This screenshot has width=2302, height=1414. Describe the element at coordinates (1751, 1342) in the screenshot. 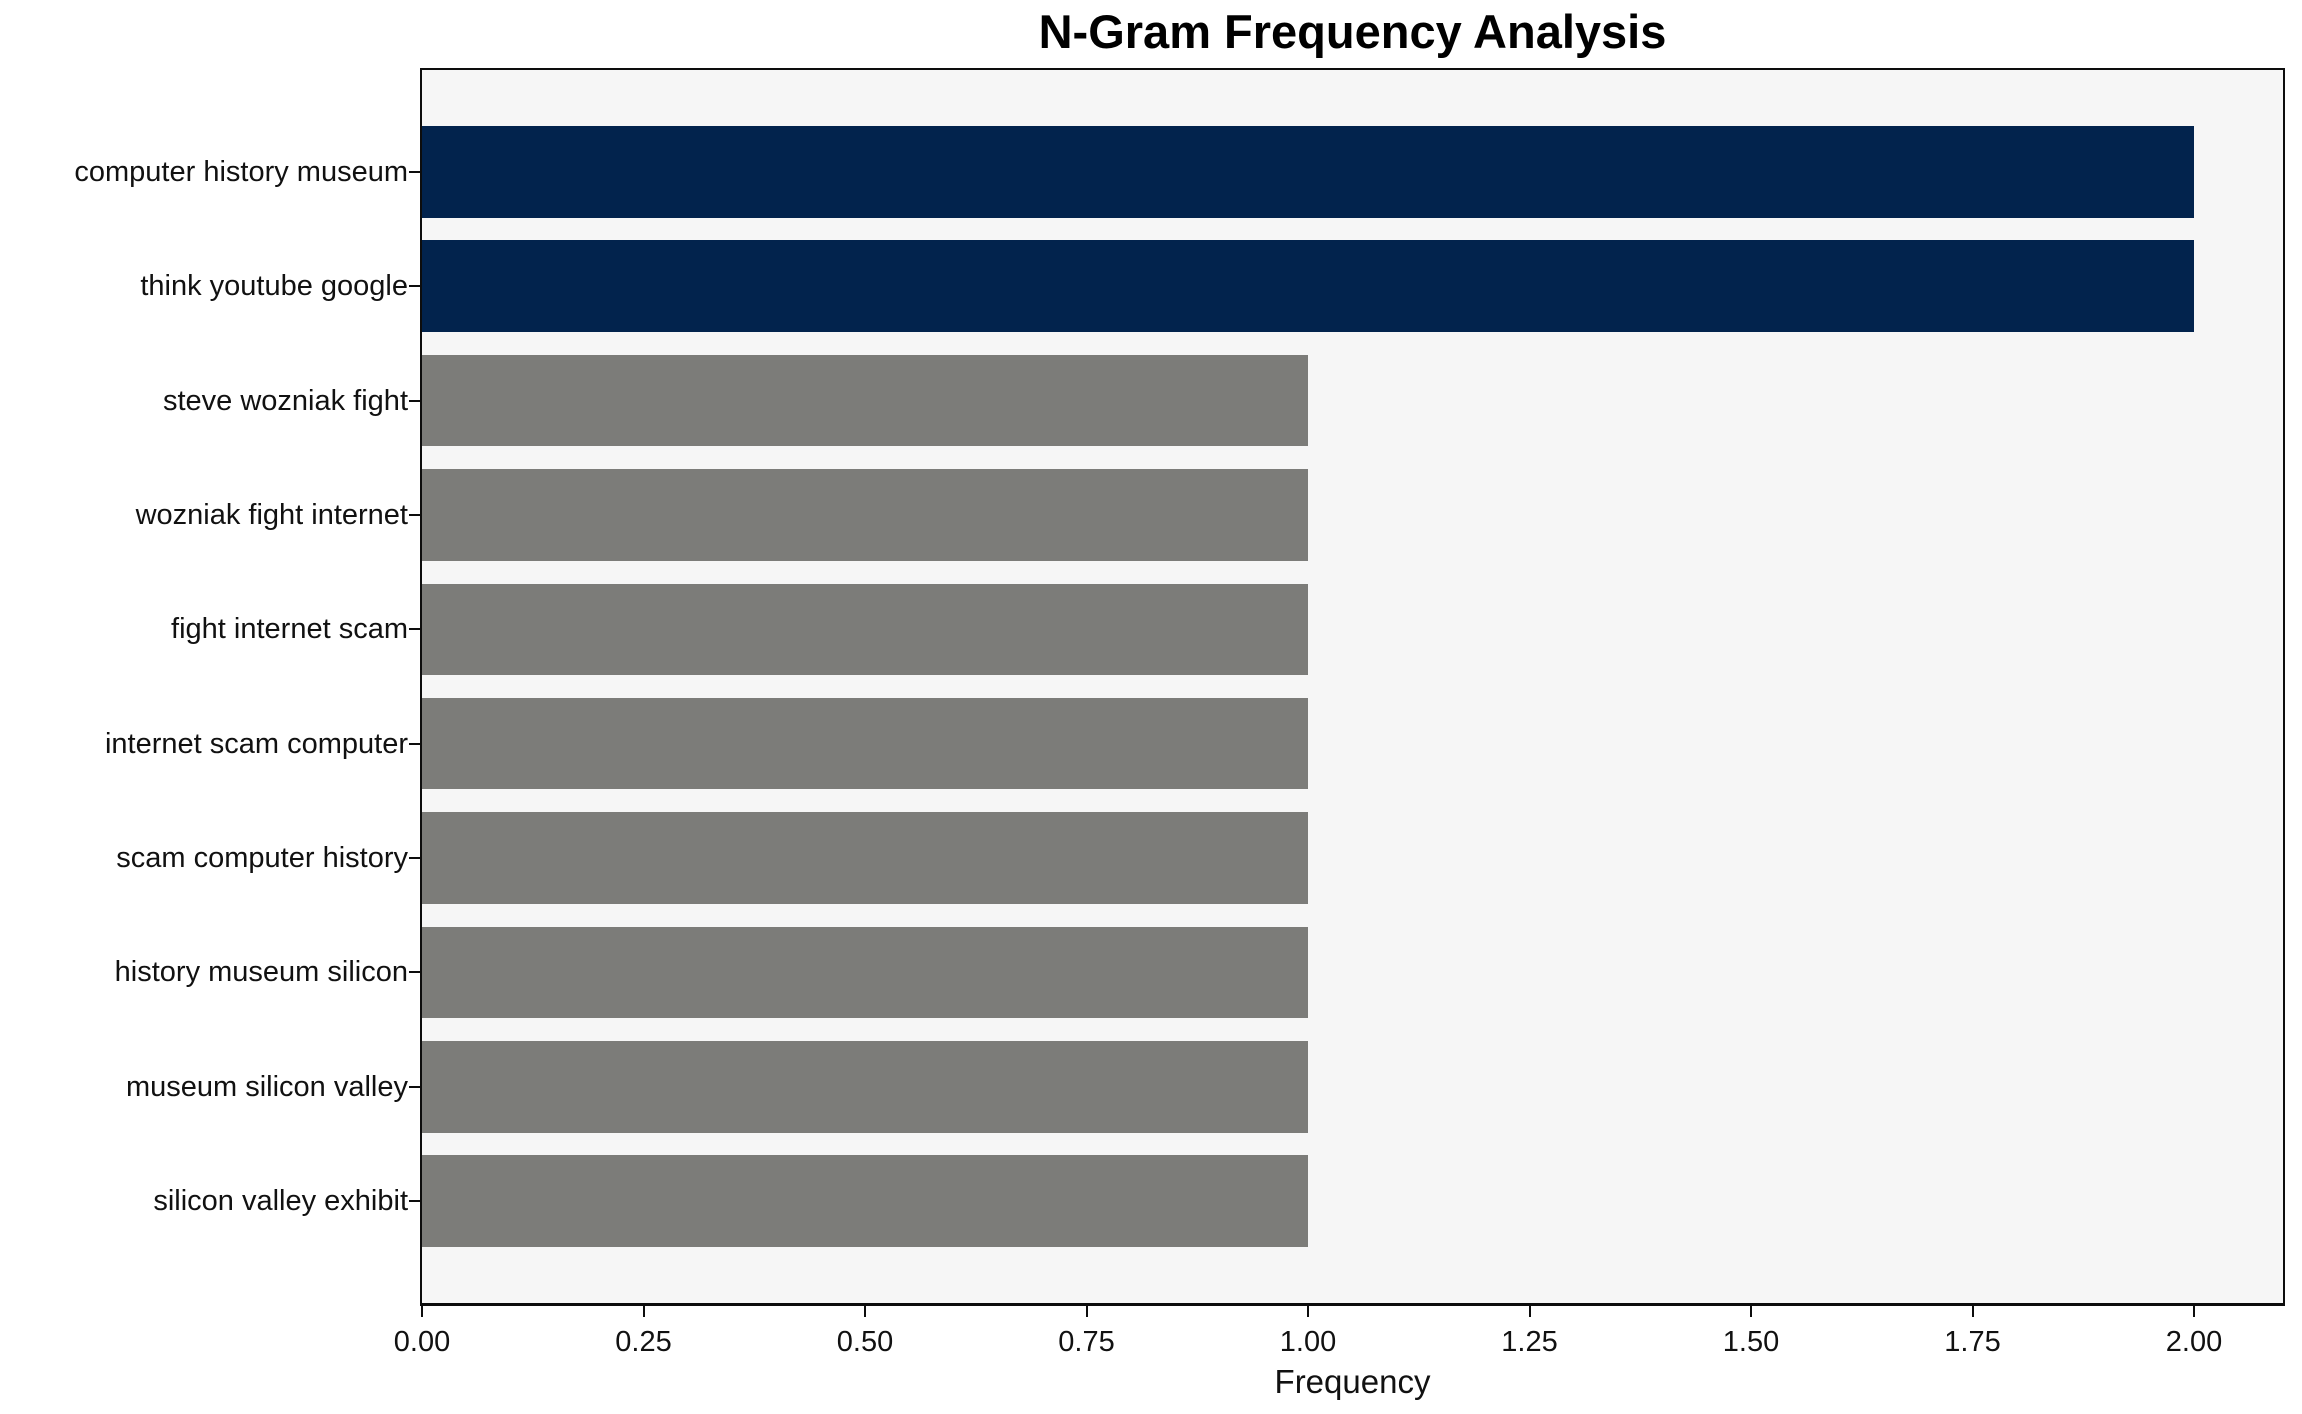

I see `x-tick-label: 1.50` at that location.